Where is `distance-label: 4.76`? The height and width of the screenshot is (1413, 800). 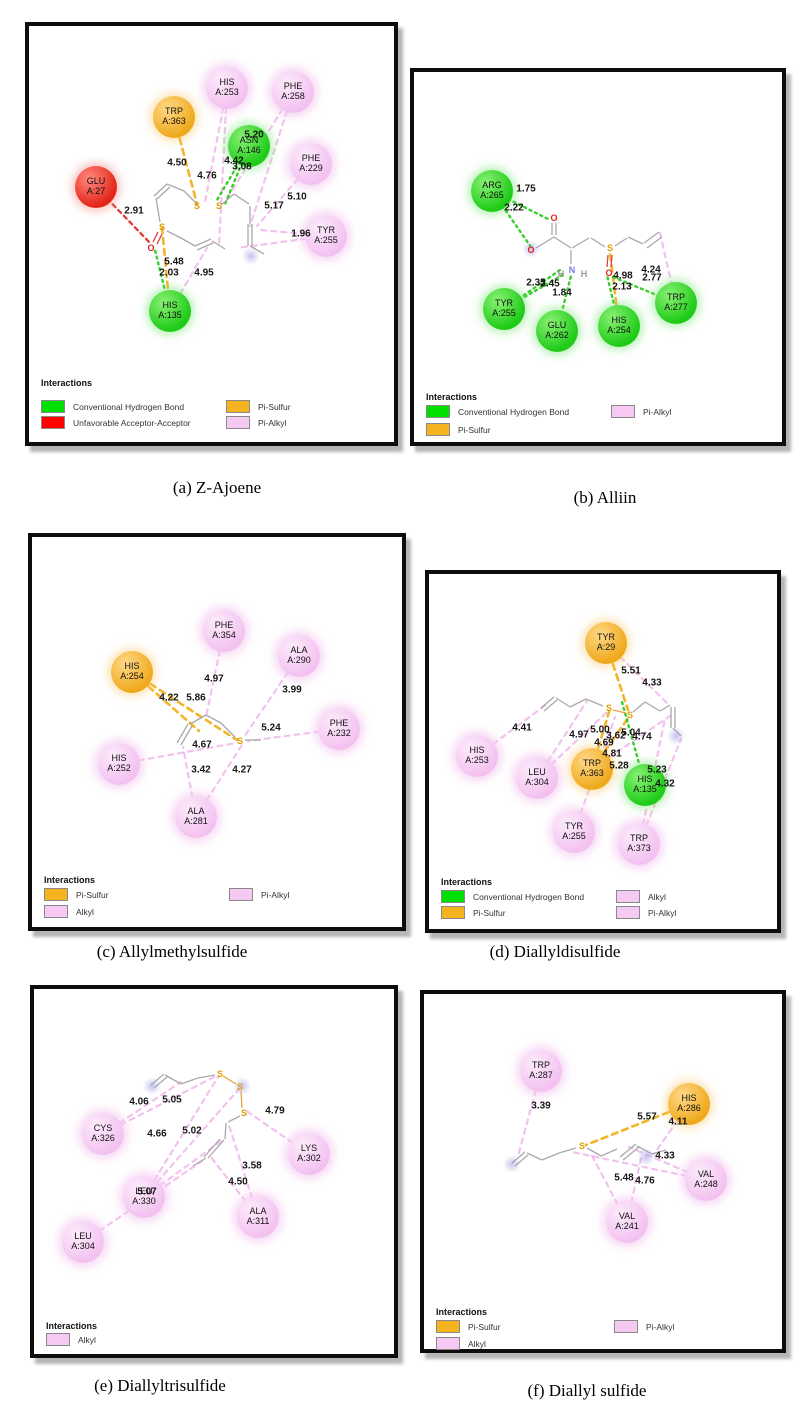 distance-label: 4.76 is located at coordinates (207, 176).